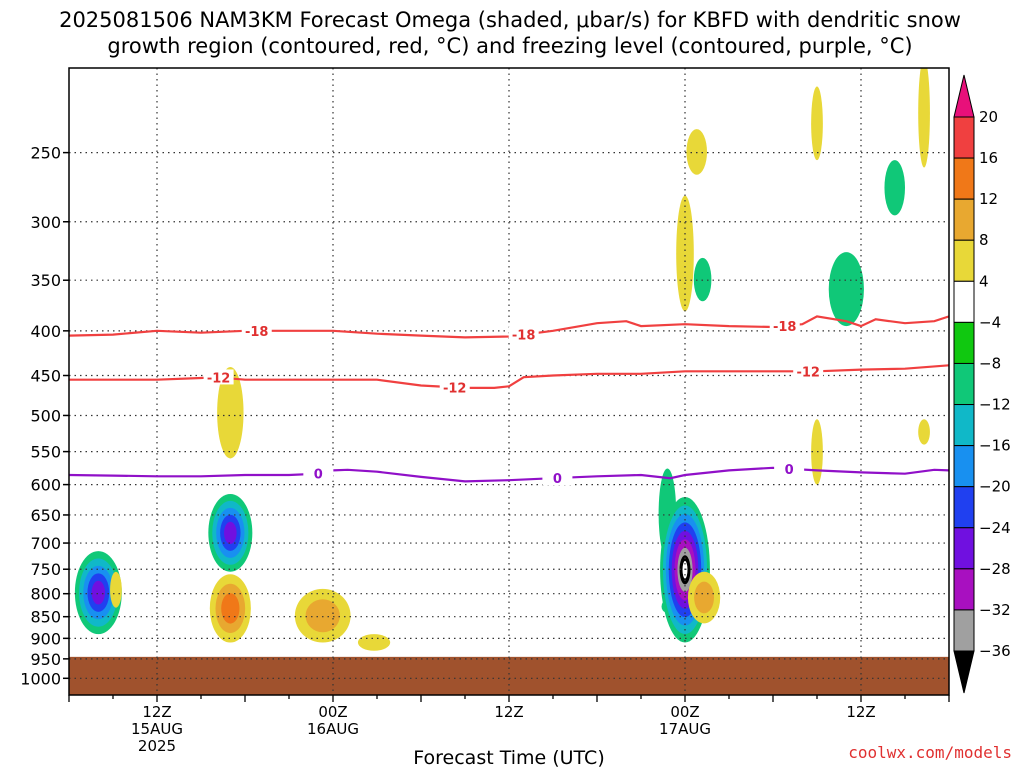  What do you see at coordinates (995, 487) in the screenshot?
I see `colorbar-label-9: −20` at bounding box center [995, 487].